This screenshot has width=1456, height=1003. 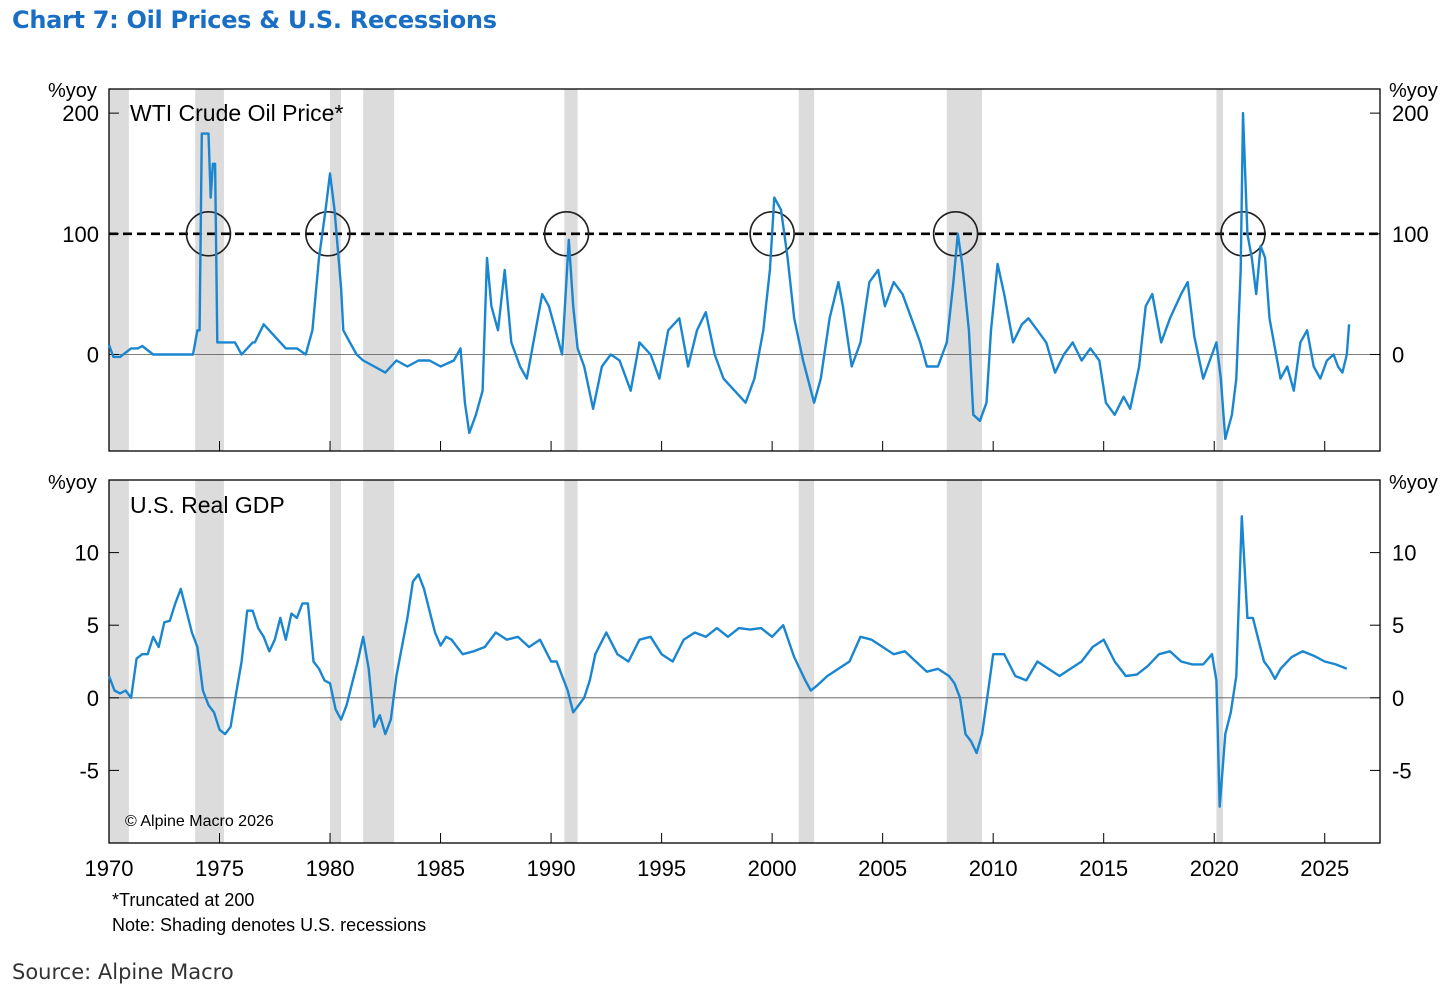 I want to click on y-tick-label-right: 5, so click(x=1398, y=625).